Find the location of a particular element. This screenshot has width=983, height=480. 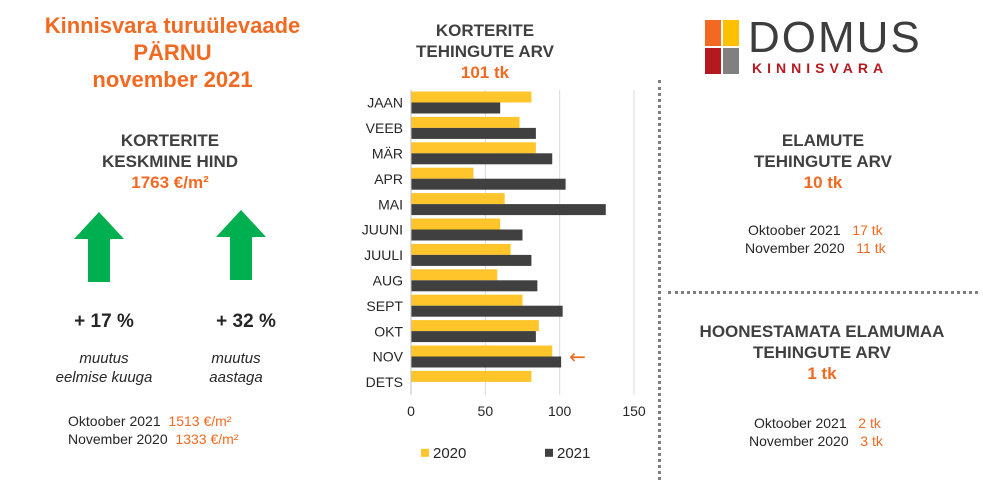

stat-value: 11 tk is located at coordinates (871, 248).